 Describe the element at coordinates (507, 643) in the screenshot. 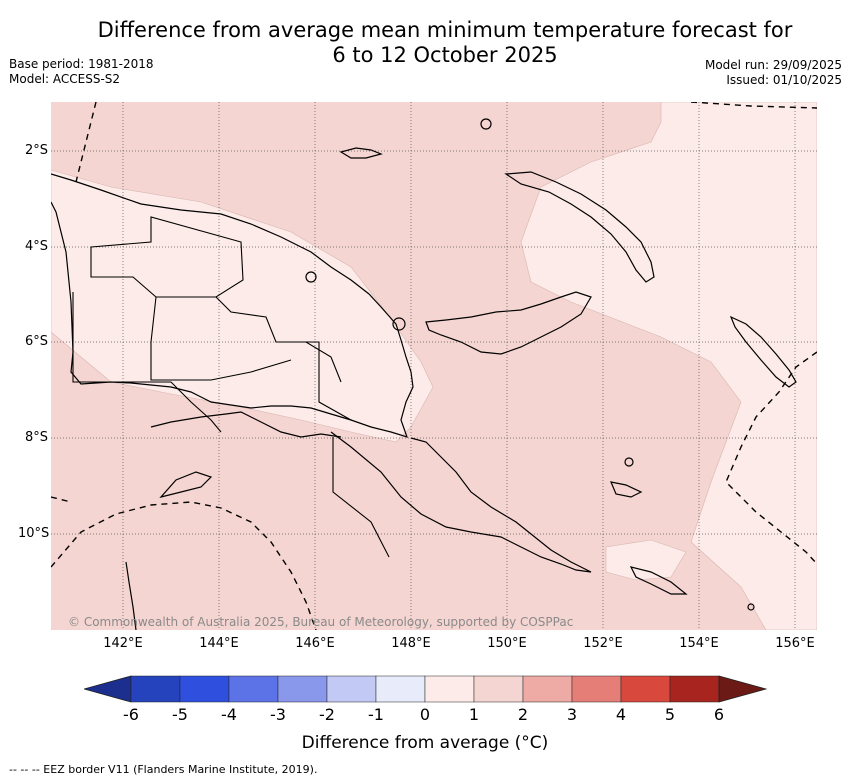

I see `lon-label-150e: 150°E` at that location.